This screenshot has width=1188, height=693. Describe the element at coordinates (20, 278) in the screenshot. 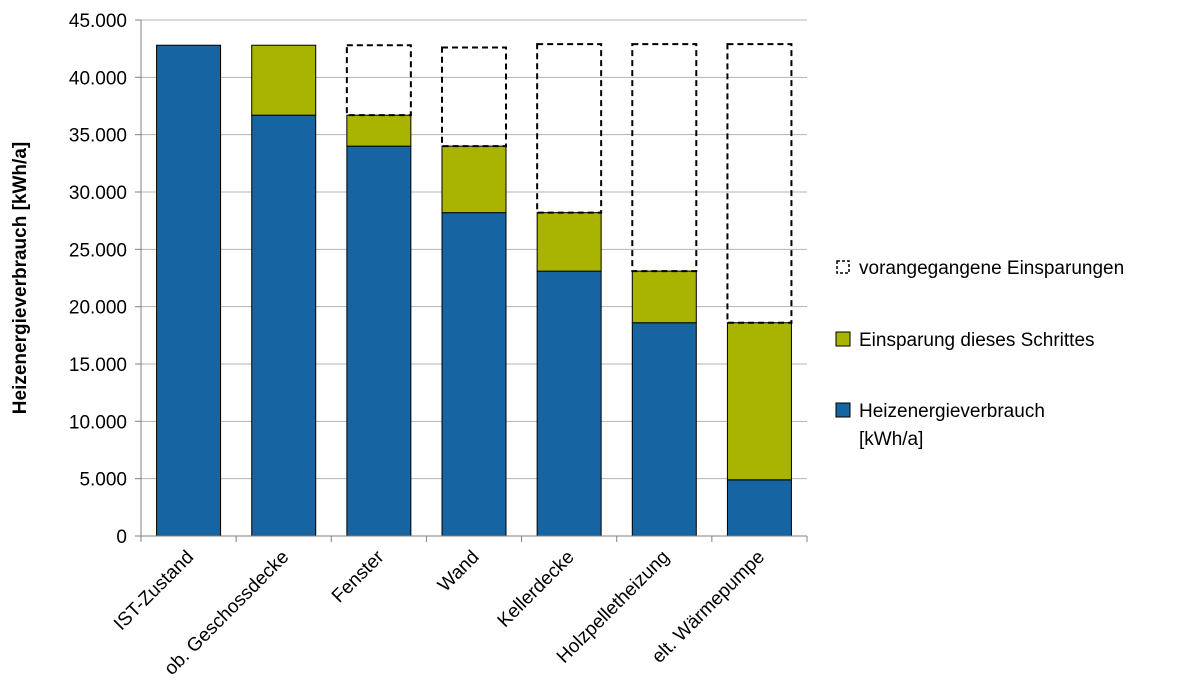

I see `y-axis-title: Heizenergieverbrauch [kWh/a]` at that location.